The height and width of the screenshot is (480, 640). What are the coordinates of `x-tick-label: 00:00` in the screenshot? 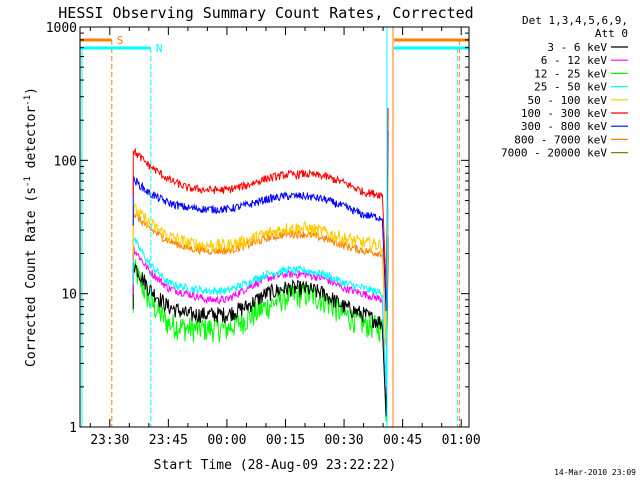 It's located at (226, 440).